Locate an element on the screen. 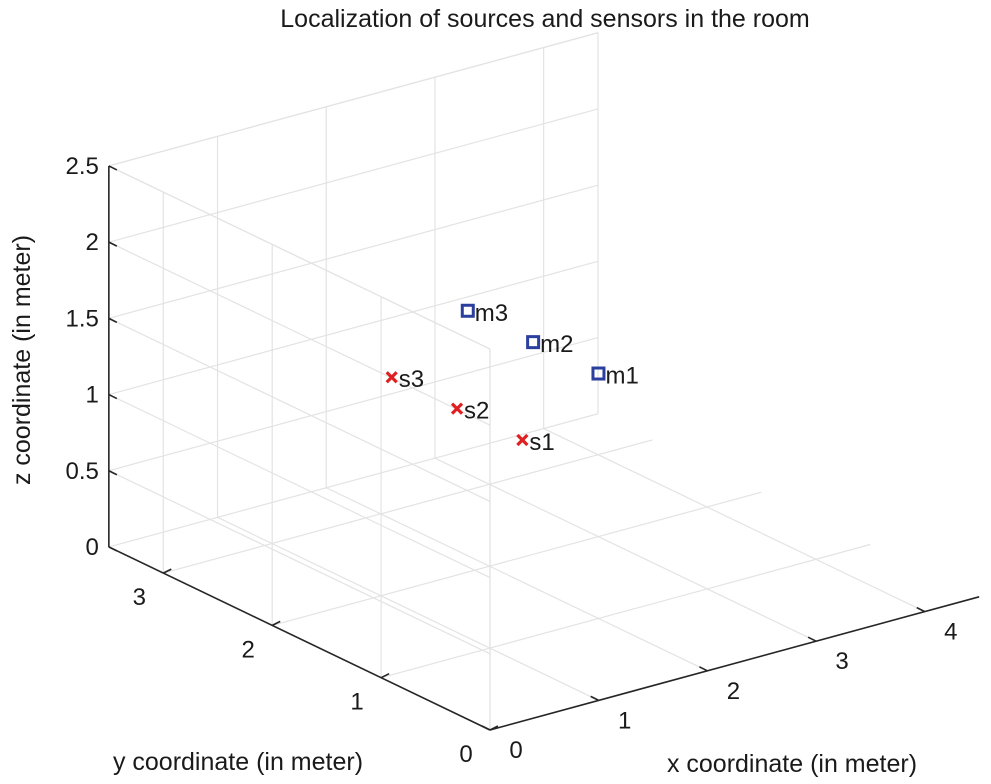  y-tick-label: 0 is located at coordinates (465, 754).